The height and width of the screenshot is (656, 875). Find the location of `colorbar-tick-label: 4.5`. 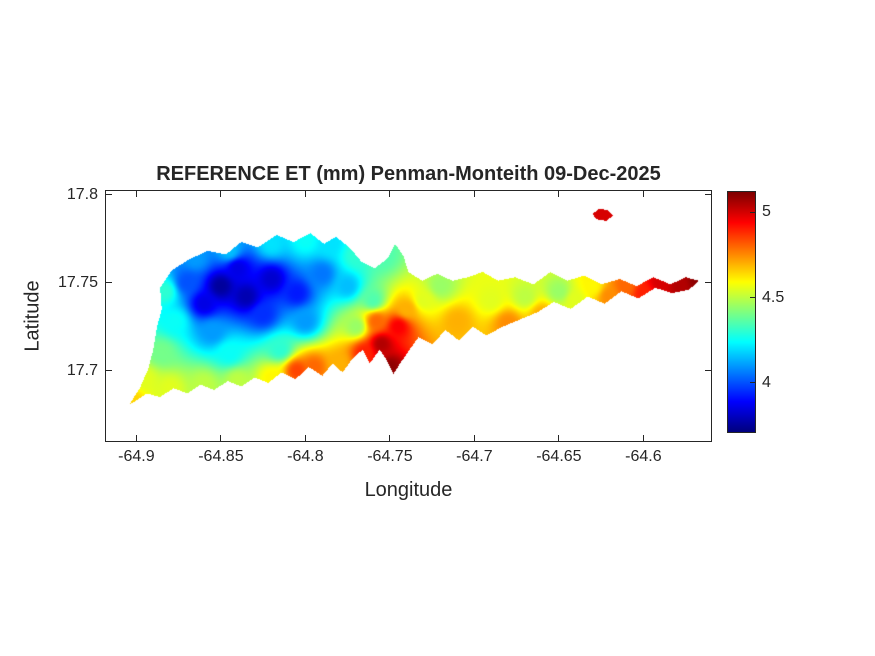

colorbar-tick-label: 4.5 is located at coordinates (773, 297).